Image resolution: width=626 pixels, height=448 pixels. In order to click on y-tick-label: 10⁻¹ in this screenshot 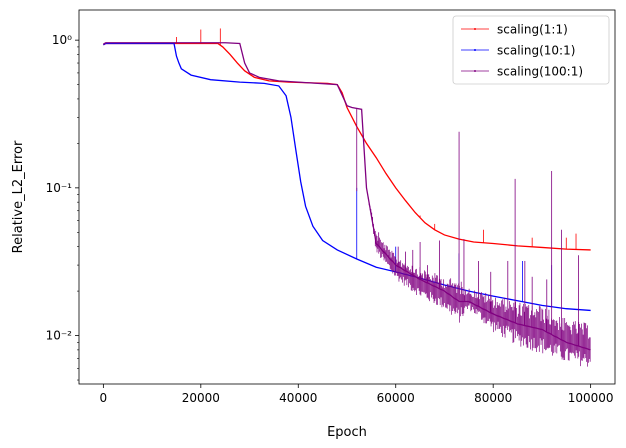, I will do `click(59, 188)`.